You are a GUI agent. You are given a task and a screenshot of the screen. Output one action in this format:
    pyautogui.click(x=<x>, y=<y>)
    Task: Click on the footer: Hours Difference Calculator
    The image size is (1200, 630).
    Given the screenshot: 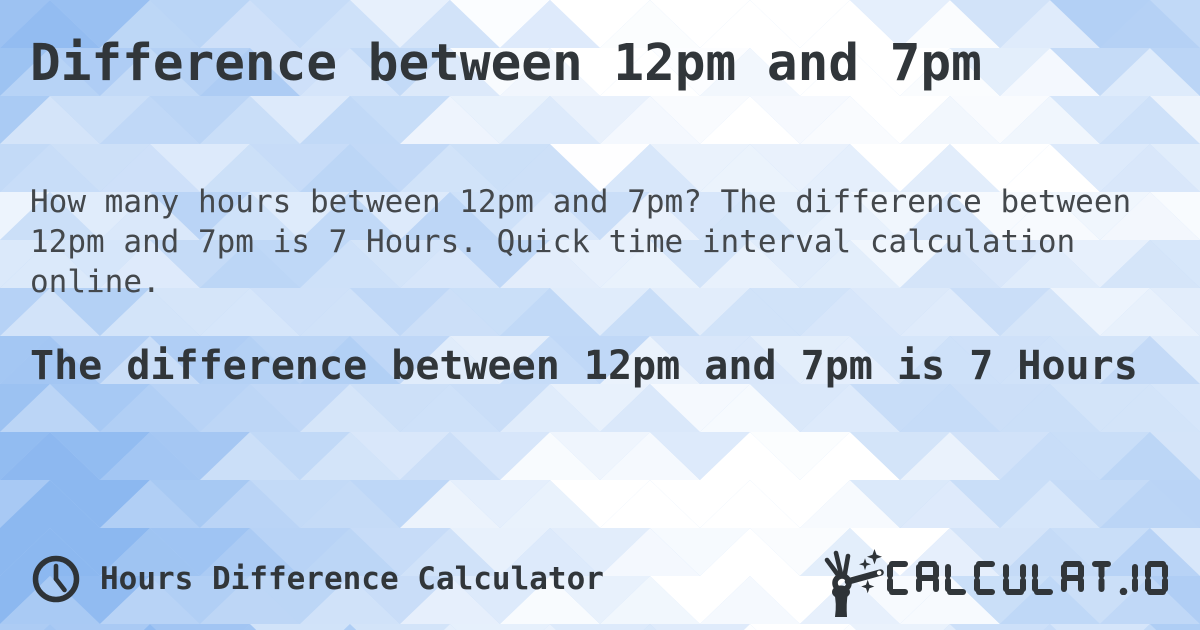 What is the action you would take?
    pyautogui.click(x=600, y=589)
    